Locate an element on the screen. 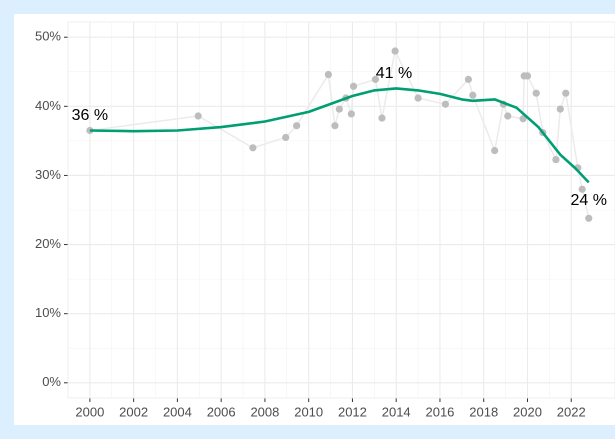 The image size is (615, 439). y-tick-label: 40% is located at coordinates (48, 105).